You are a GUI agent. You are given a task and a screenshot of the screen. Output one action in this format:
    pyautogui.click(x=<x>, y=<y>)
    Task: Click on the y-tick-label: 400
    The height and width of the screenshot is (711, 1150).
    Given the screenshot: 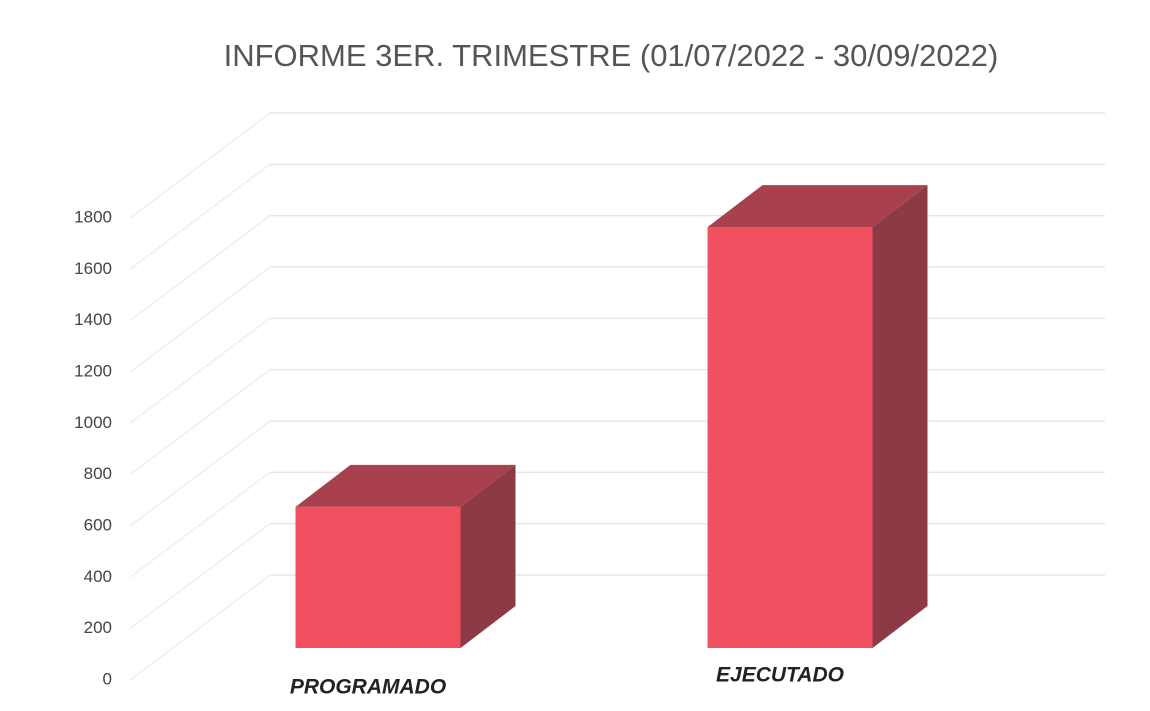 What is the action you would take?
    pyautogui.click(x=98, y=576)
    